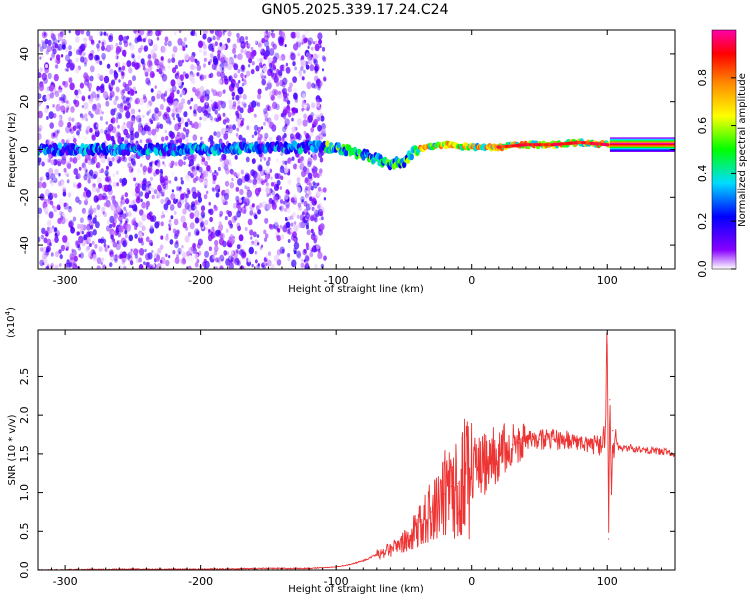 The height and width of the screenshot is (600, 750). Describe the element at coordinates (702, 221) in the screenshot. I see `colorbar-tick-label: 0.2` at that location.